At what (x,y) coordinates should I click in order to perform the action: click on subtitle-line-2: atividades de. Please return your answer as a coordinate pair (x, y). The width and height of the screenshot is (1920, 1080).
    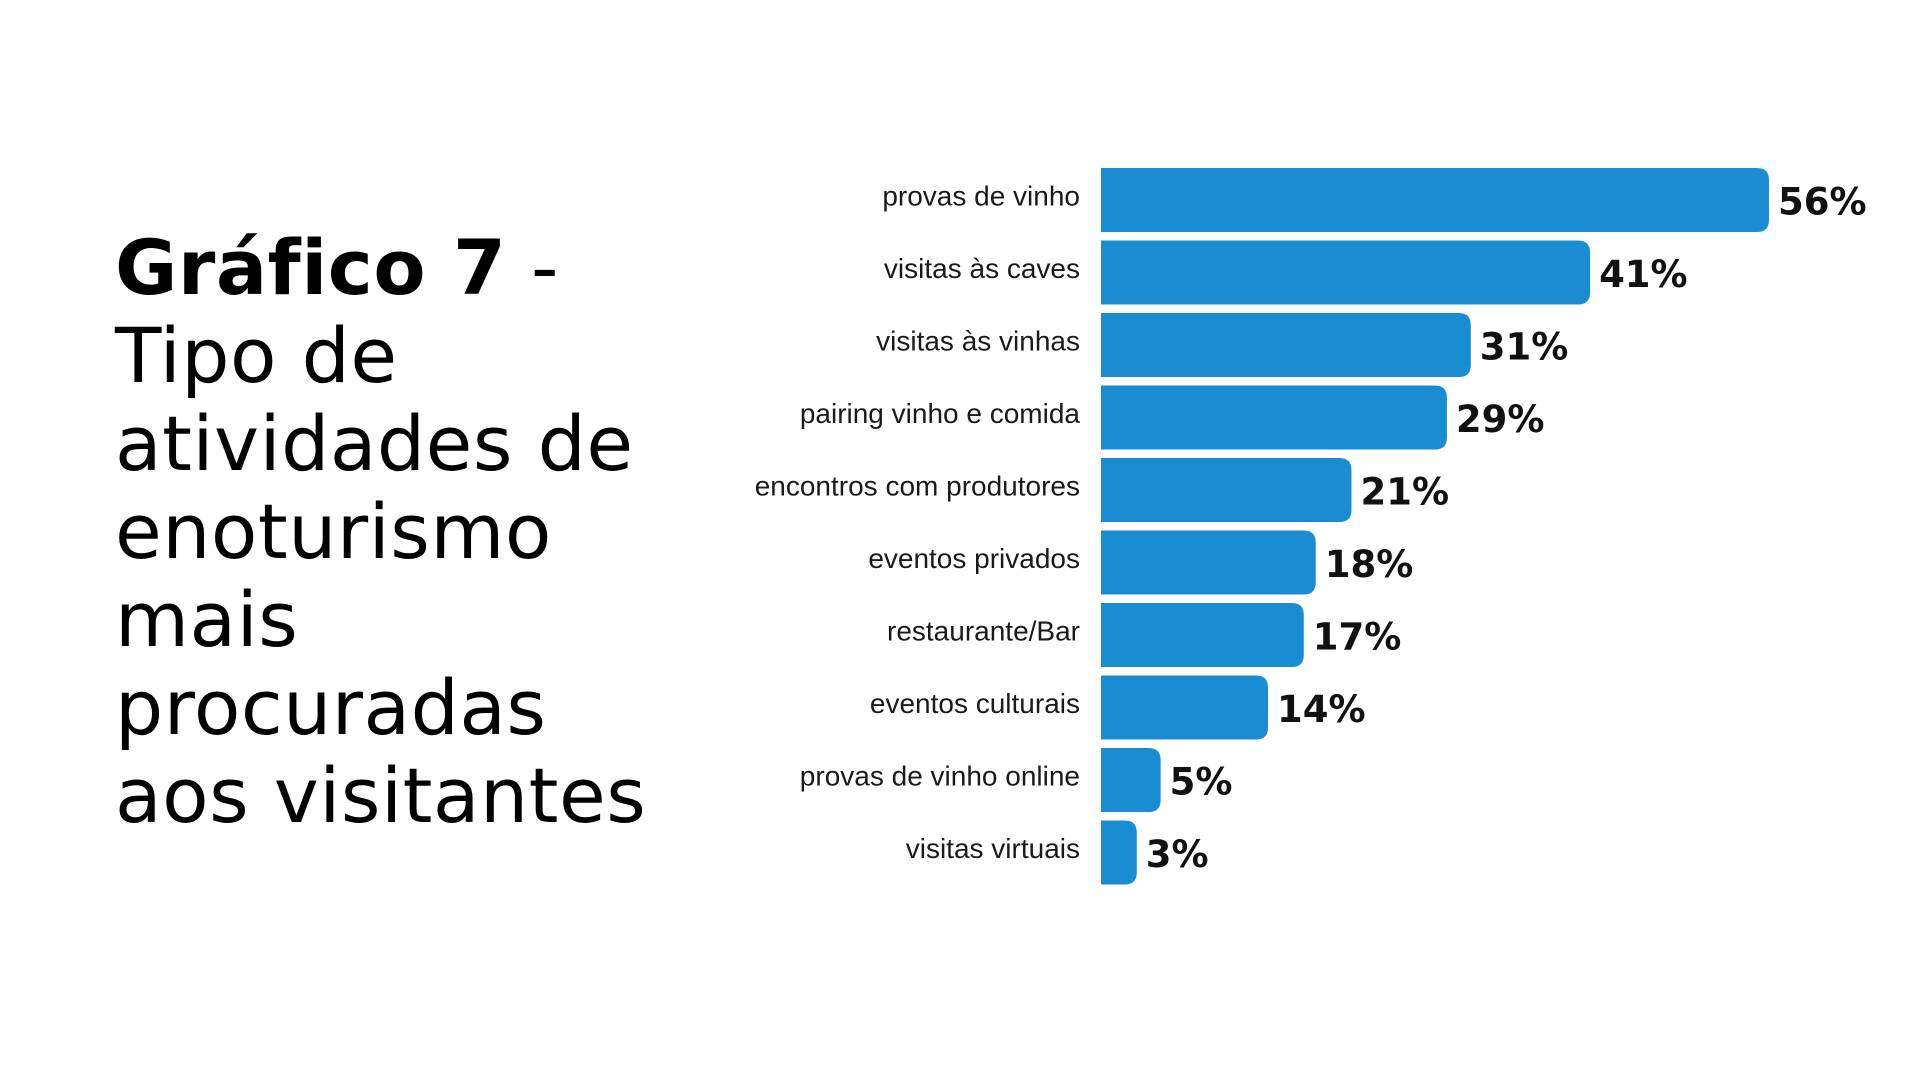
    Looking at the image, I should click on (374, 443).